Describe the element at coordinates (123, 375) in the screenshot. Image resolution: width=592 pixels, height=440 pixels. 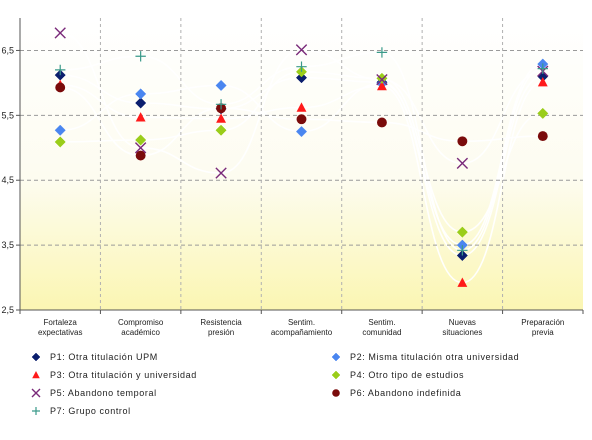
I see `legend-label: P3: Otra titulación y universidad` at that location.